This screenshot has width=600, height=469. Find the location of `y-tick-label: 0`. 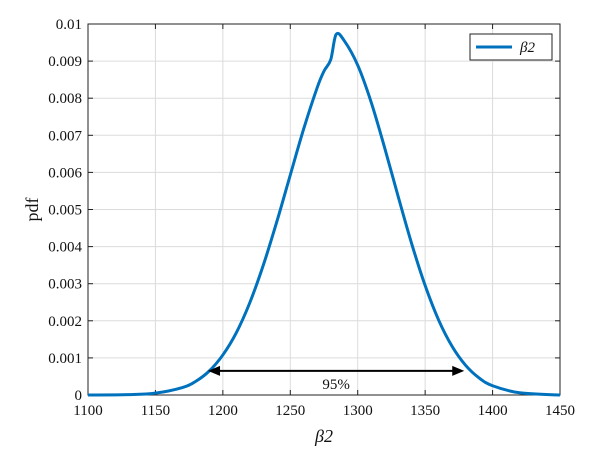

y-tick-label: 0 is located at coordinates (79, 396).